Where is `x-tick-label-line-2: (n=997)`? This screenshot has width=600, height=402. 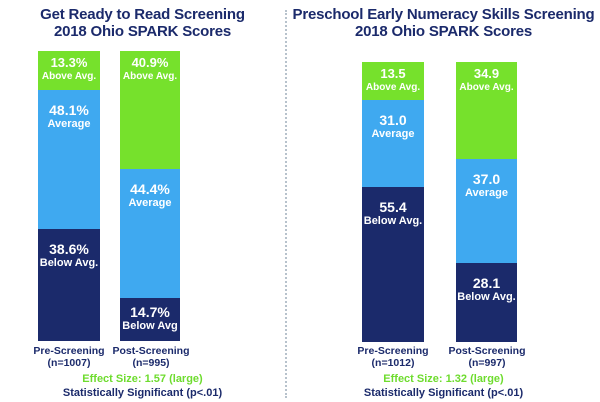
x-tick-label-line-2: (n=997) is located at coordinates (487, 363).